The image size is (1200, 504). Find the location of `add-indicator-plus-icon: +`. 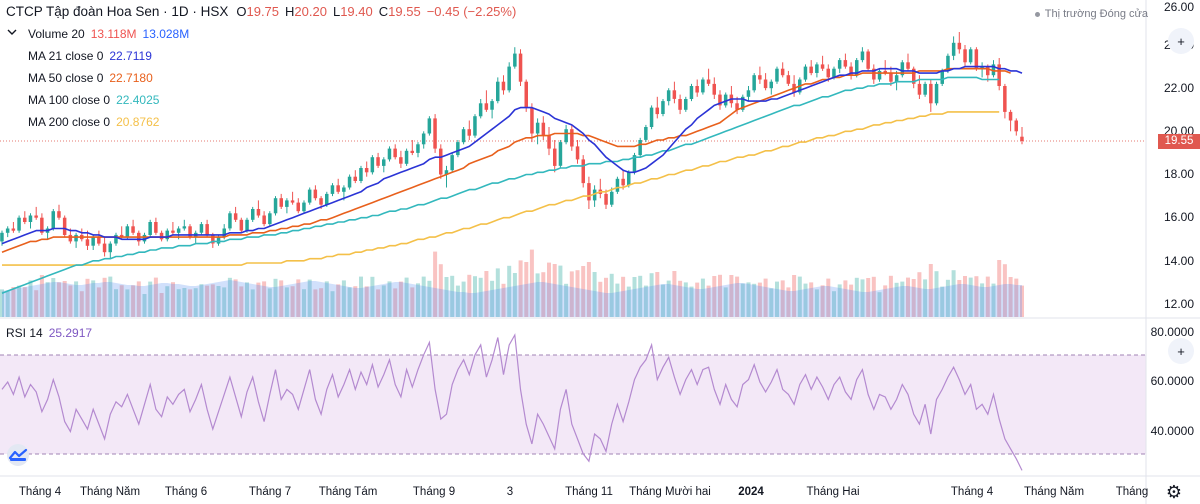

add-indicator-plus-icon: + is located at coordinates (1181, 351).